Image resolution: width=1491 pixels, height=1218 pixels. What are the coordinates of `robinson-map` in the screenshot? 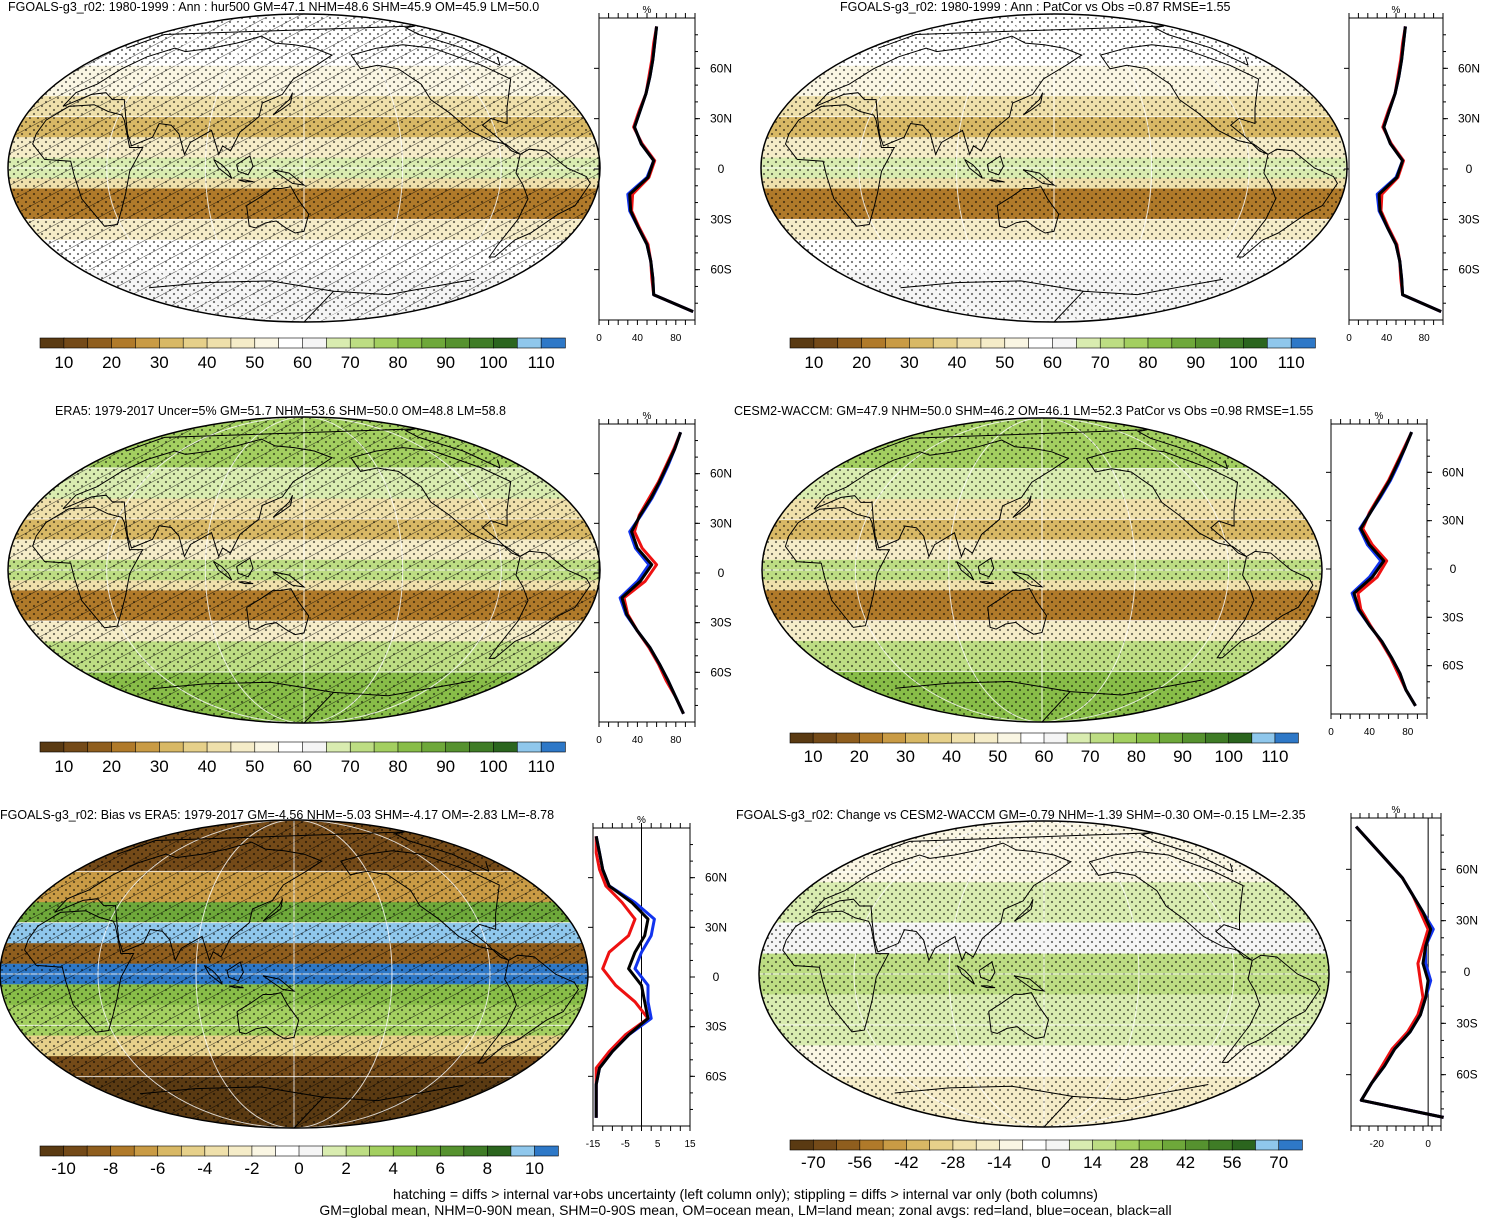 It's located at (1044, 974).